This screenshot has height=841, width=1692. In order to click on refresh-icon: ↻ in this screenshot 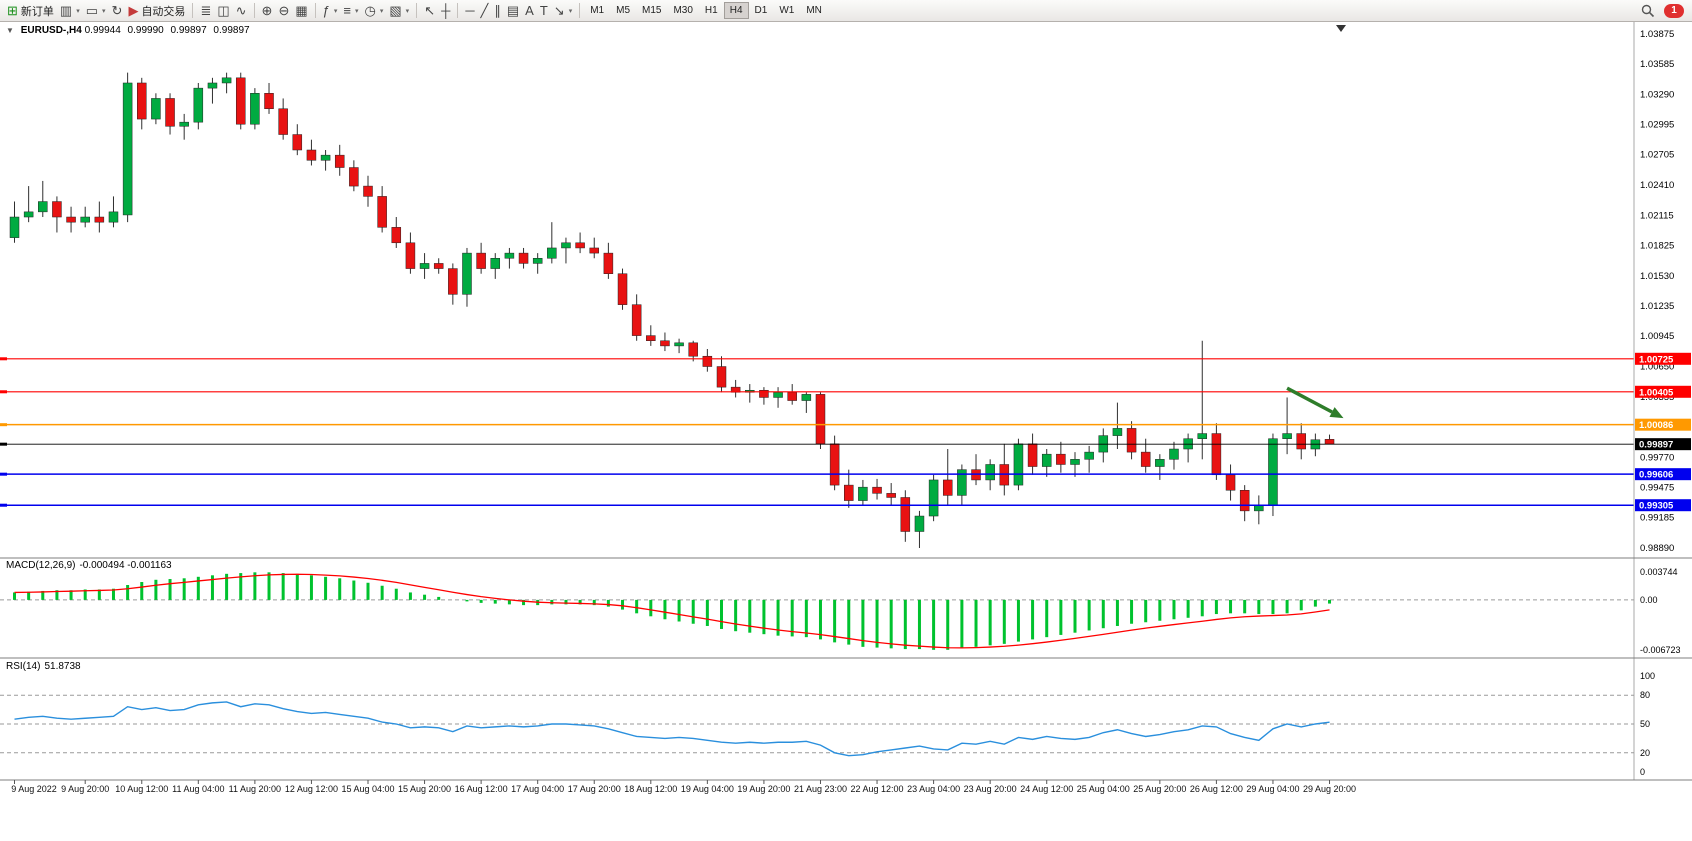, I will do `click(117, 10)`.